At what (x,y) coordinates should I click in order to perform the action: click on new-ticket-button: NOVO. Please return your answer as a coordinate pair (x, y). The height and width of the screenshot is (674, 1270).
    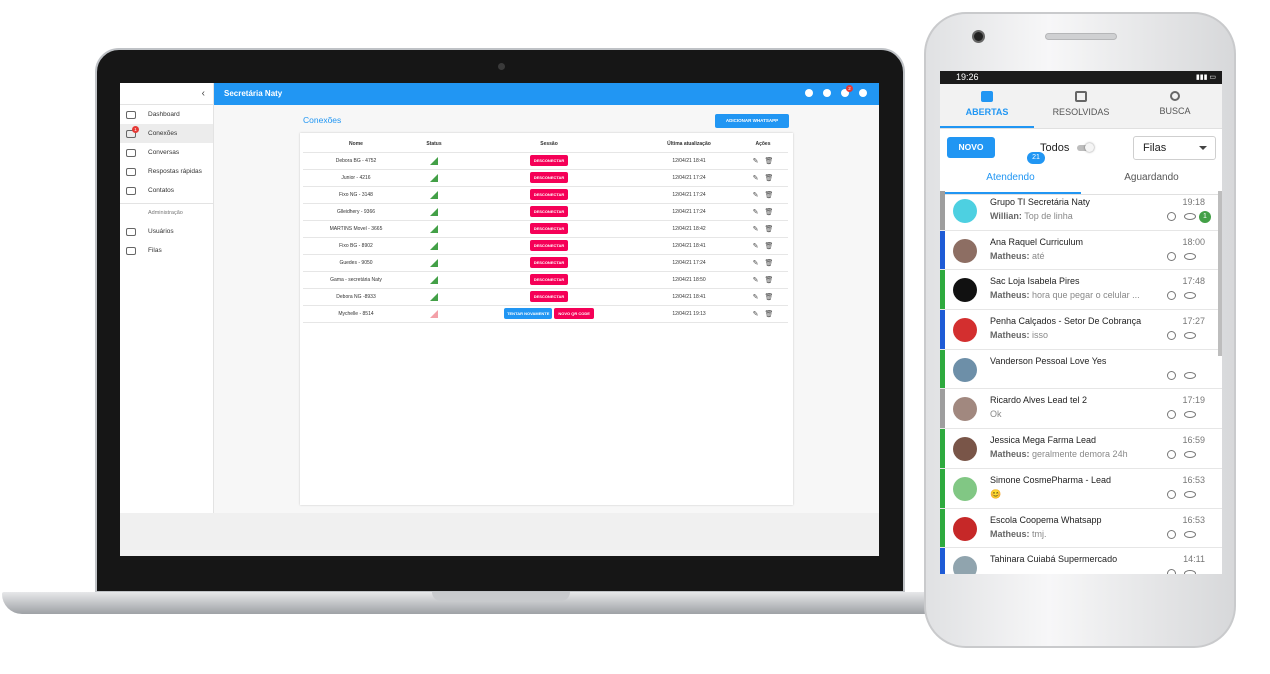
    Looking at the image, I should click on (971, 147).